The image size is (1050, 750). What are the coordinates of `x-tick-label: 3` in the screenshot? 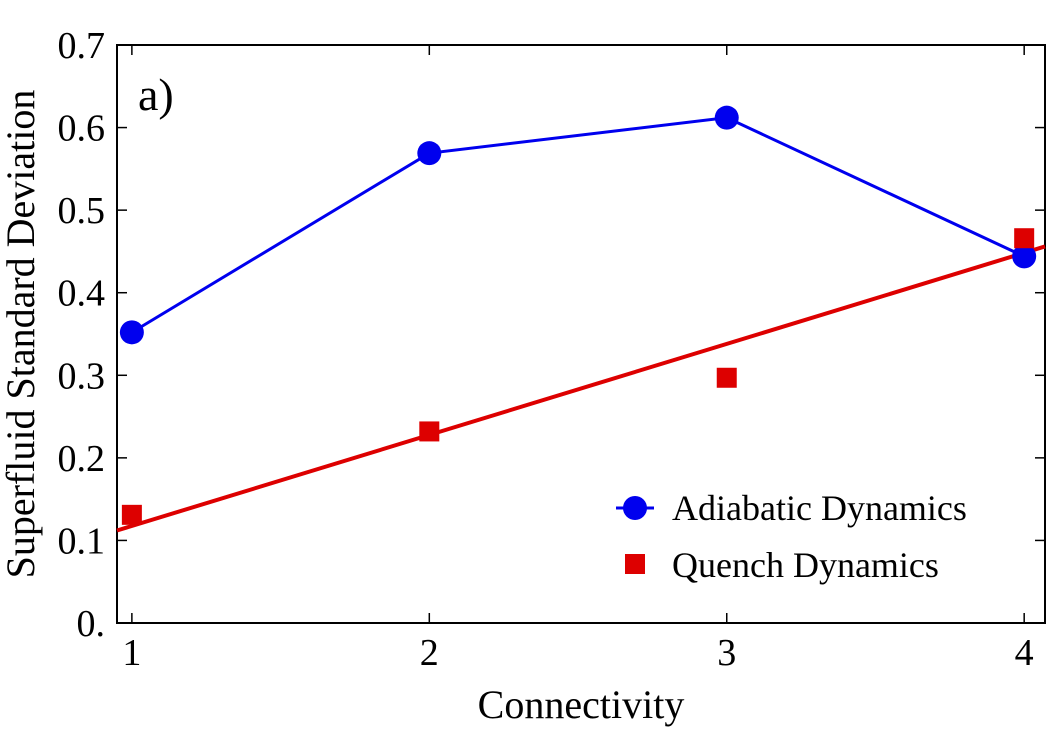 It's located at (726, 653).